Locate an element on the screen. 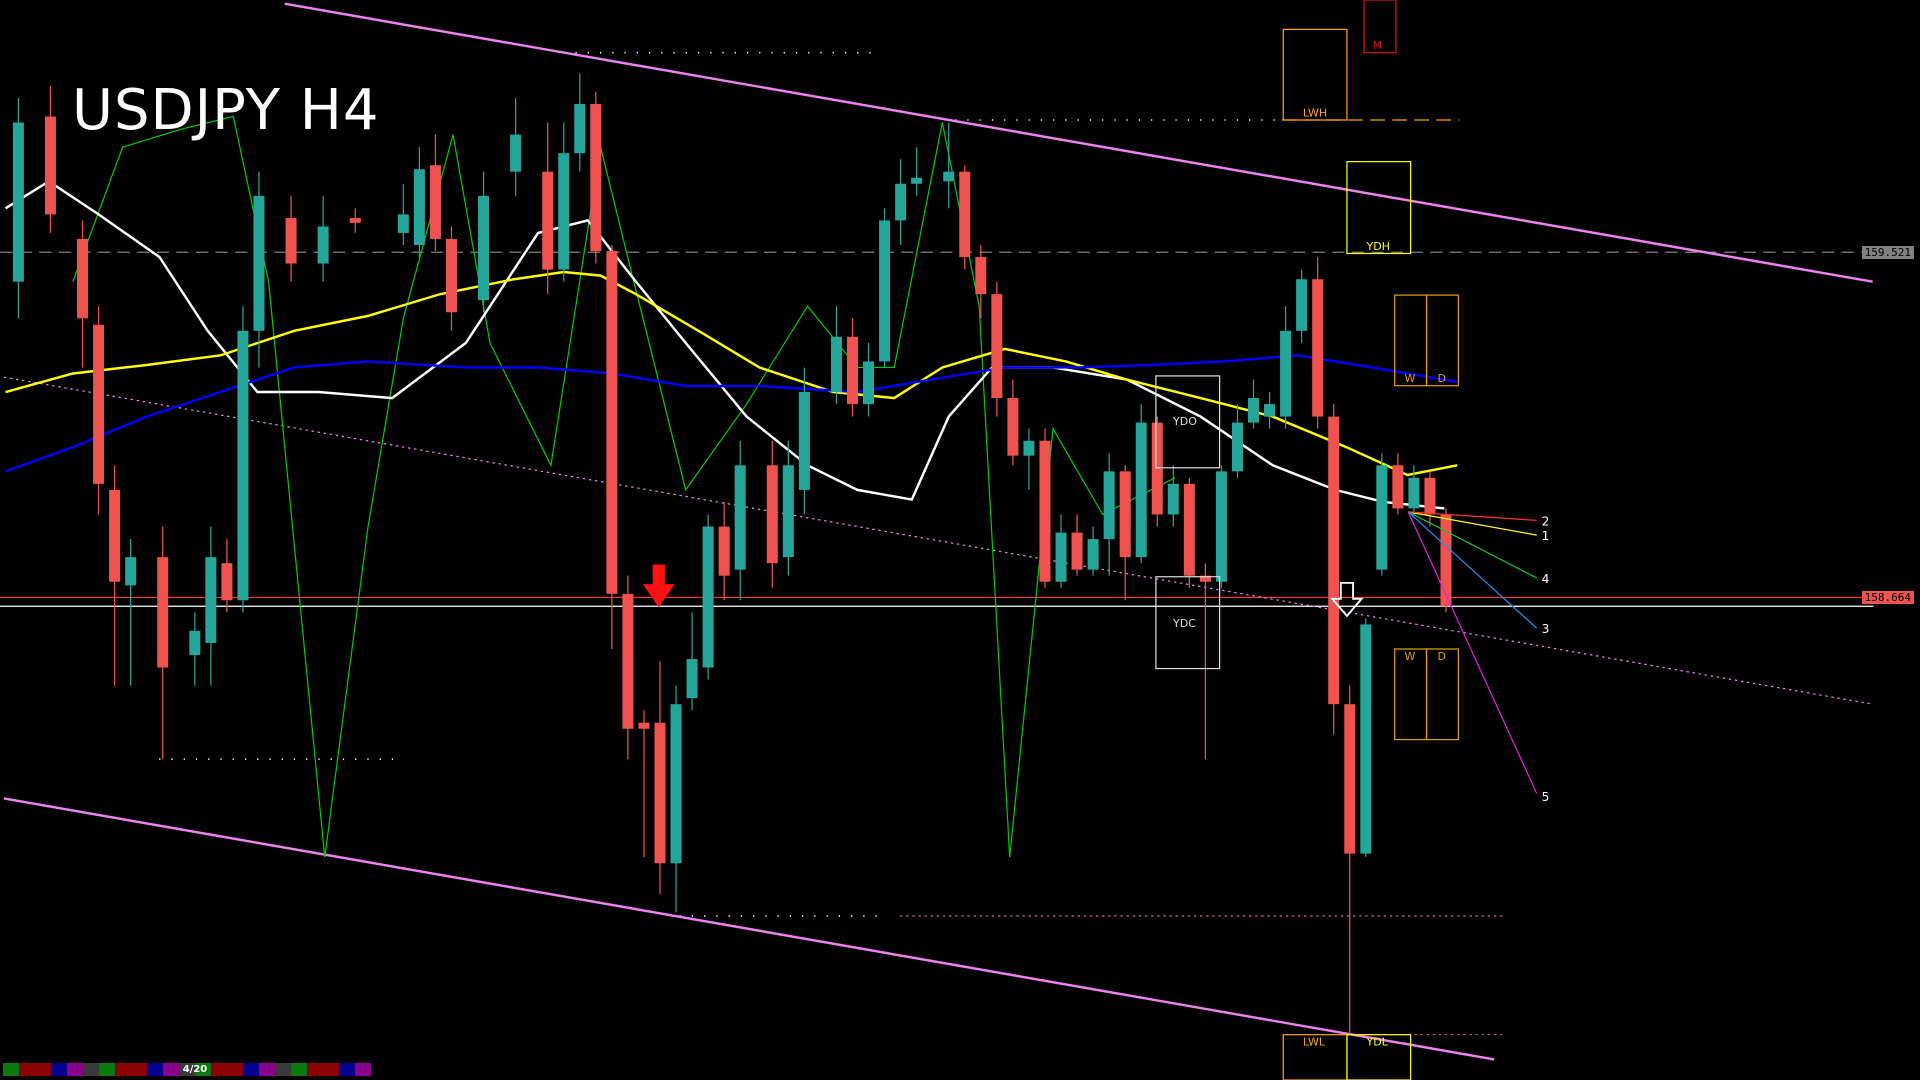 This screenshot has width=1920, height=1080. projection-lines is located at coordinates (1472, 652).